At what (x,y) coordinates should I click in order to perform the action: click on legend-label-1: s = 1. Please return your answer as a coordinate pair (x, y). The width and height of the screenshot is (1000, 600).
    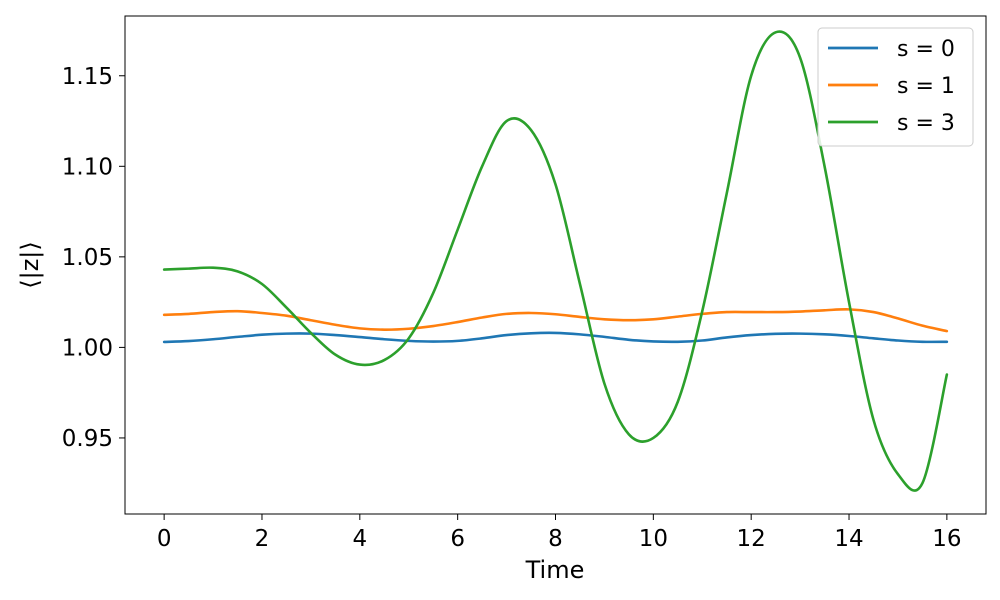
    Looking at the image, I should click on (926, 86).